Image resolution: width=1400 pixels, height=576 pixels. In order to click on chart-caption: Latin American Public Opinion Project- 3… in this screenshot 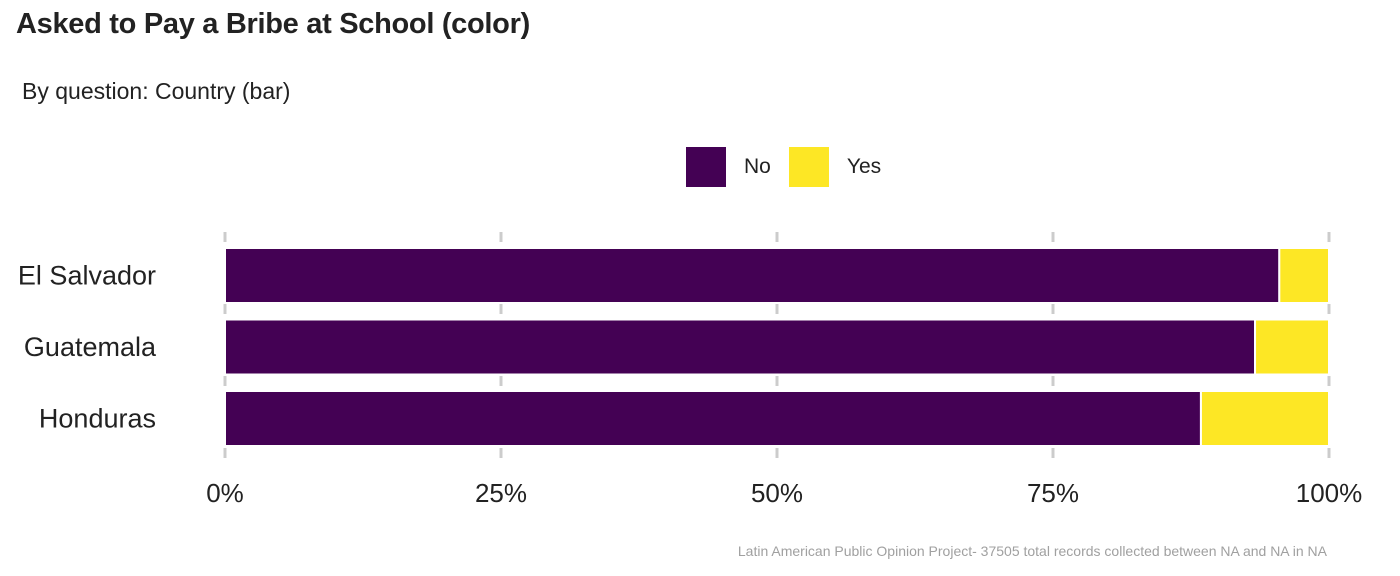, I will do `click(1032, 551)`.